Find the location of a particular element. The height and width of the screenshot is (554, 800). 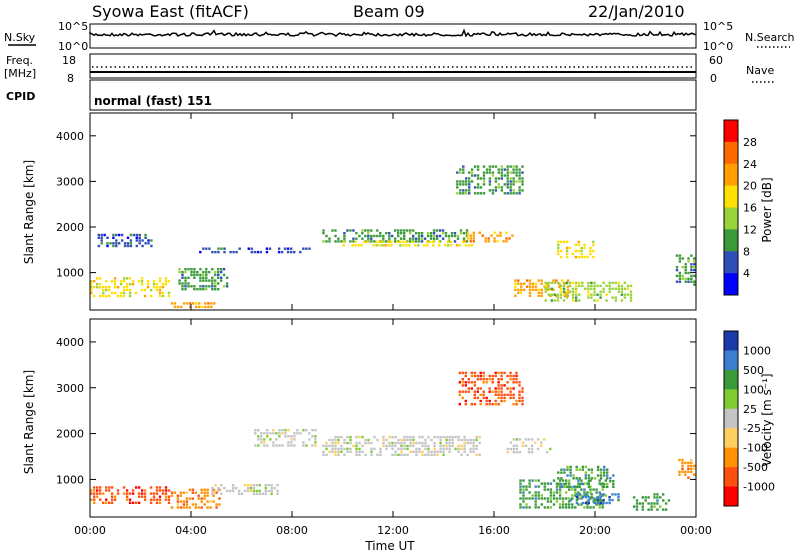

cpid-panel: CPID normal (fast) 151 is located at coordinates (351, 95).